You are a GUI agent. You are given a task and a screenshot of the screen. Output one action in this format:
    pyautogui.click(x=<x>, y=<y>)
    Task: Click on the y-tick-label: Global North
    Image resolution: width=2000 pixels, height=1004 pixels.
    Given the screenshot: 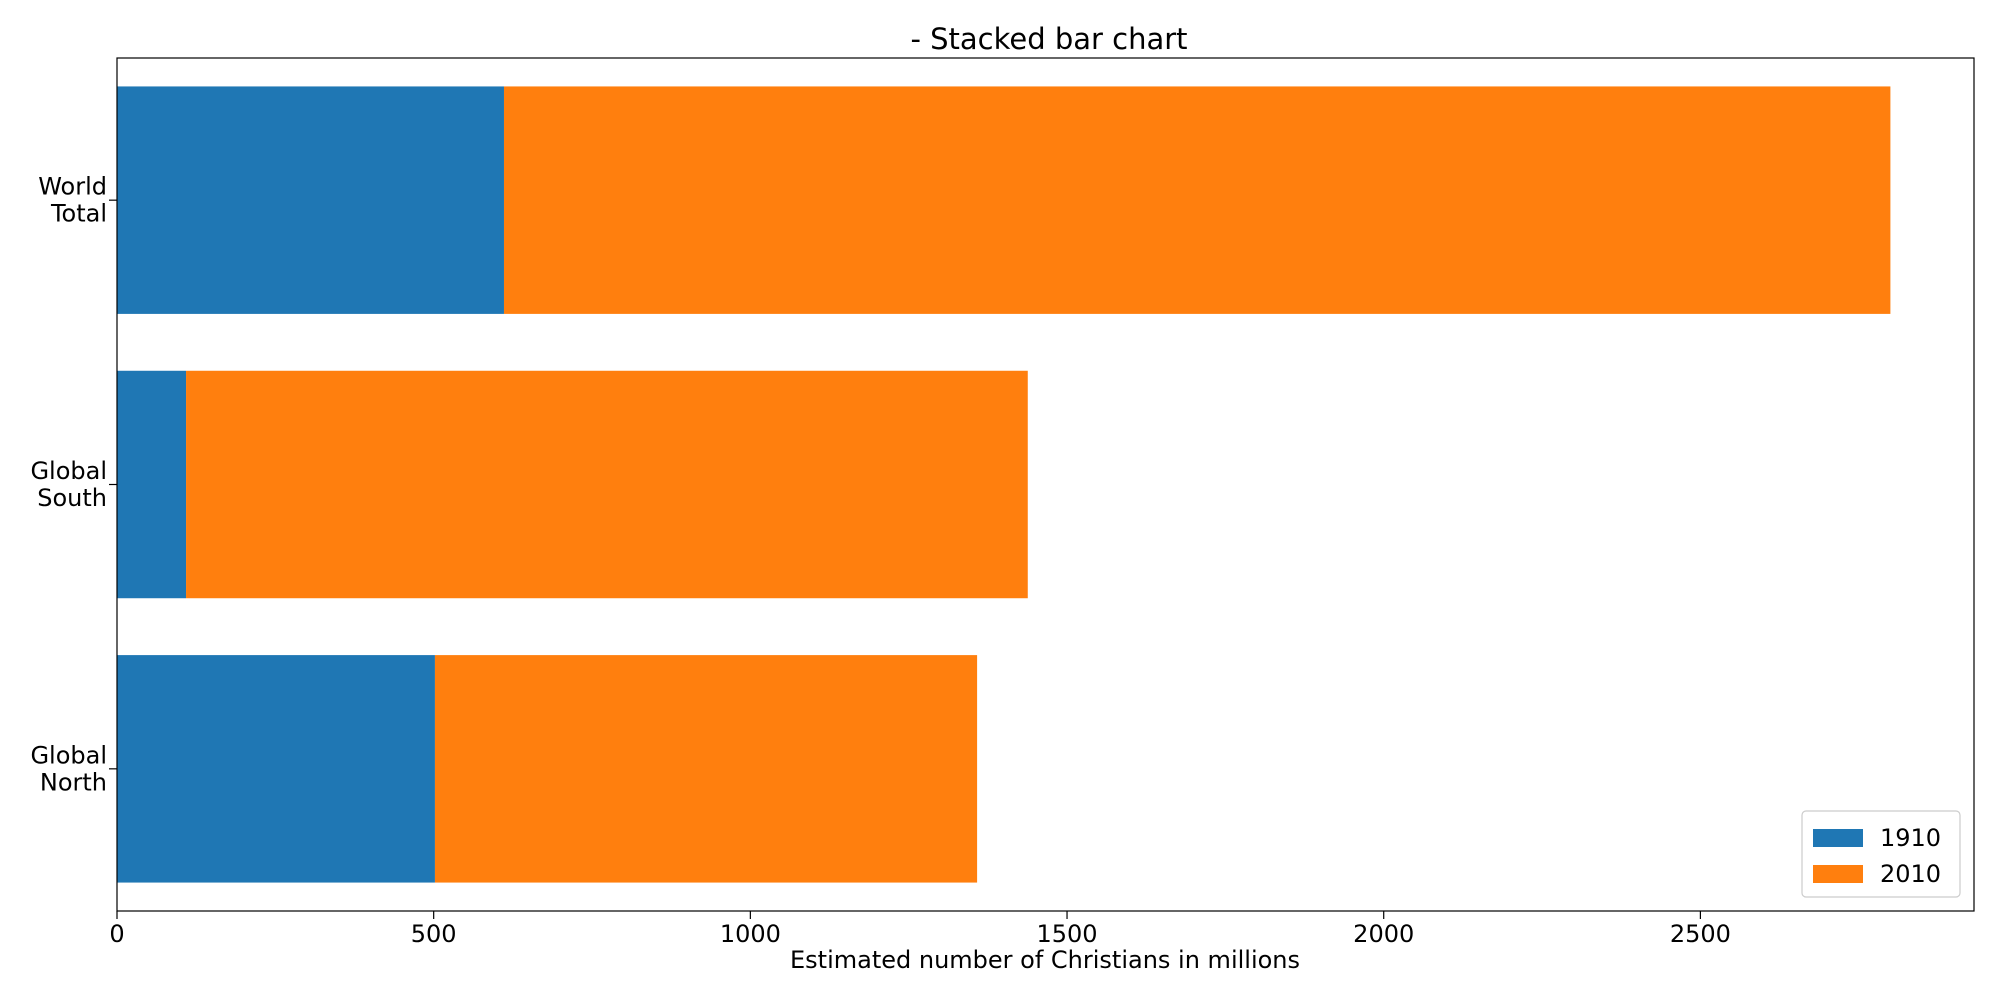 What is the action you would take?
    pyautogui.click(x=68, y=768)
    